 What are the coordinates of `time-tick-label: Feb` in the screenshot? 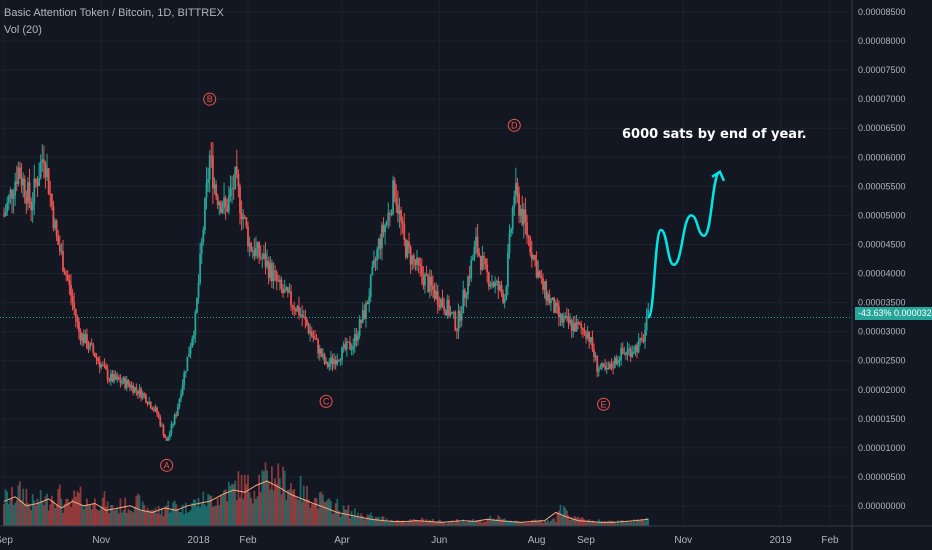 It's located at (830, 540).